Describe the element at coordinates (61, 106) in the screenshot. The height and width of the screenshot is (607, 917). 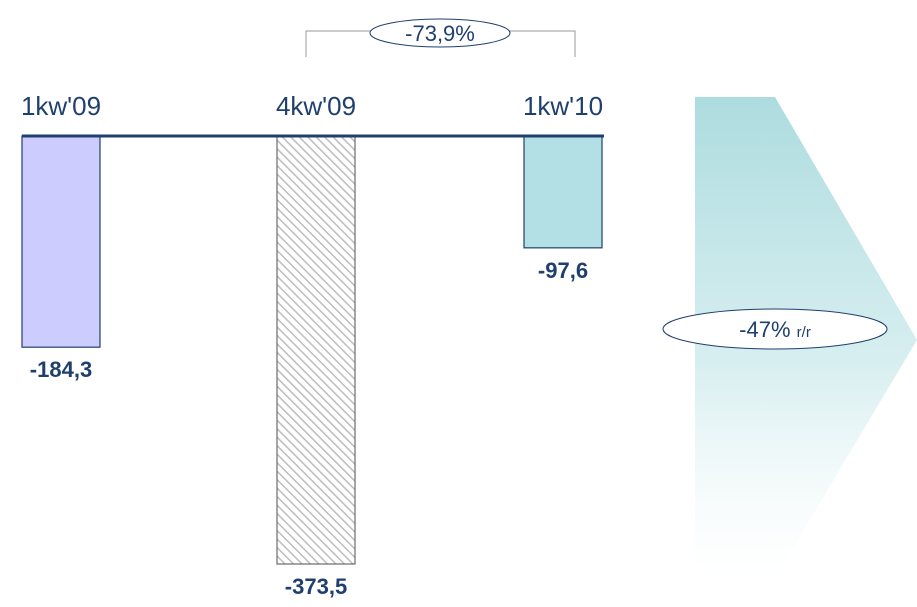
I see `category-label-1: 1kw'09` at that location.